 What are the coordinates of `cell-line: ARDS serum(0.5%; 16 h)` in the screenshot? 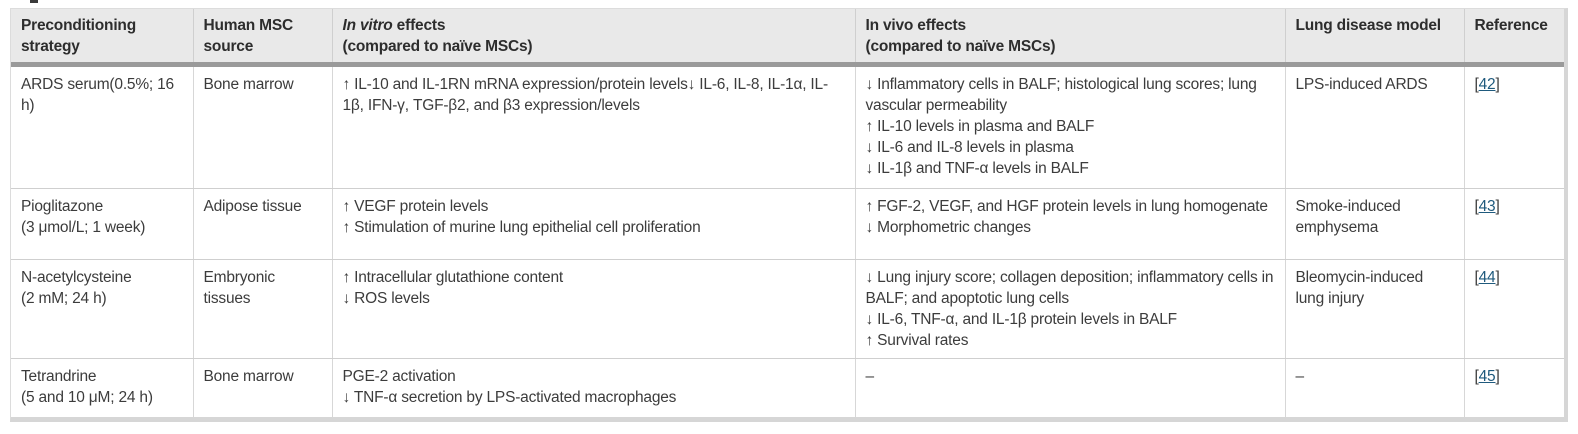 It's located at (97, 95).